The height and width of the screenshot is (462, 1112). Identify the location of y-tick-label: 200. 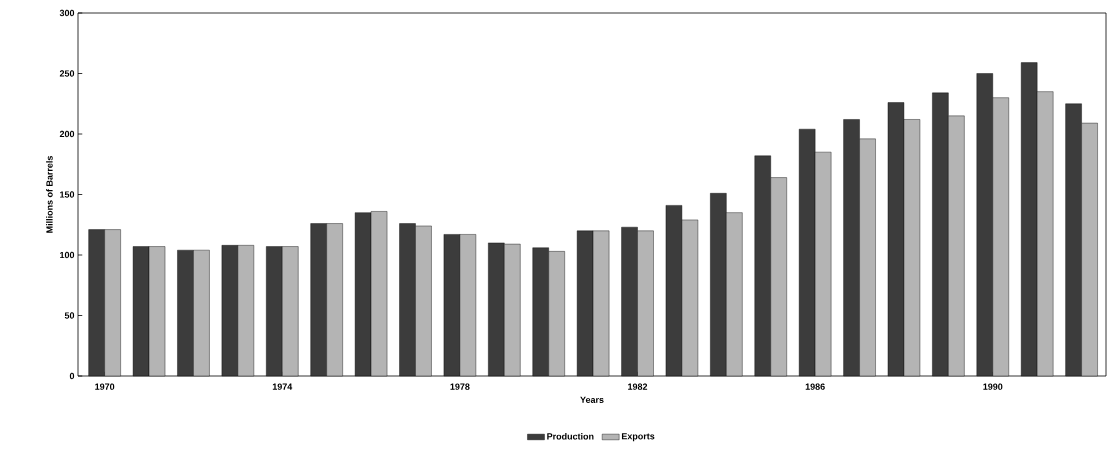
(67, 134).